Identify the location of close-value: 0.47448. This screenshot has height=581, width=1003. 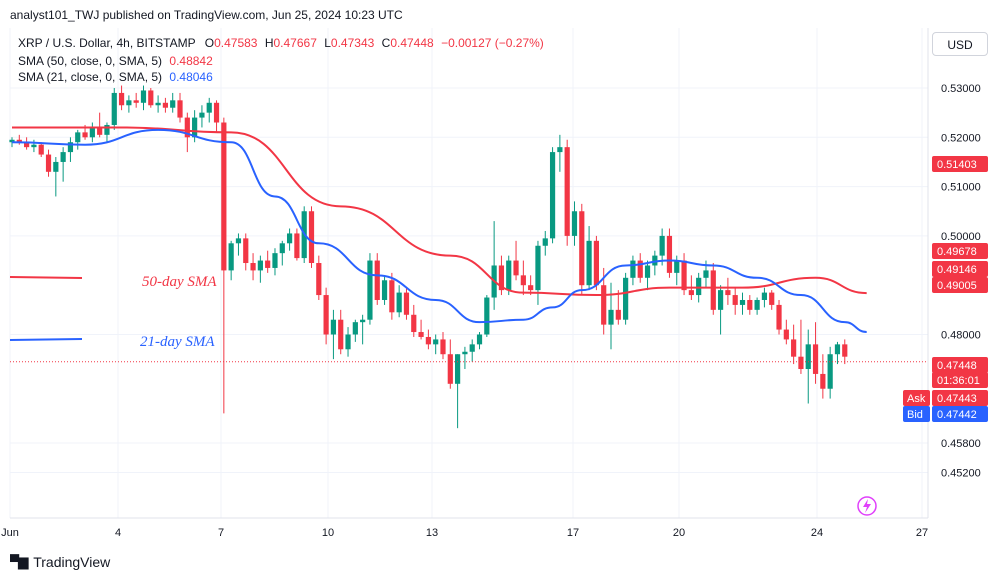
(412, 43).